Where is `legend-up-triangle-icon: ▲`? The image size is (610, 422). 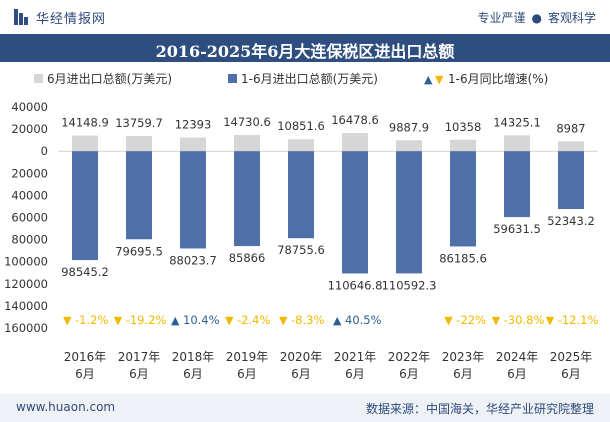 legend-up-triangle-icon: ▲ is located at coordinates (428, 79).